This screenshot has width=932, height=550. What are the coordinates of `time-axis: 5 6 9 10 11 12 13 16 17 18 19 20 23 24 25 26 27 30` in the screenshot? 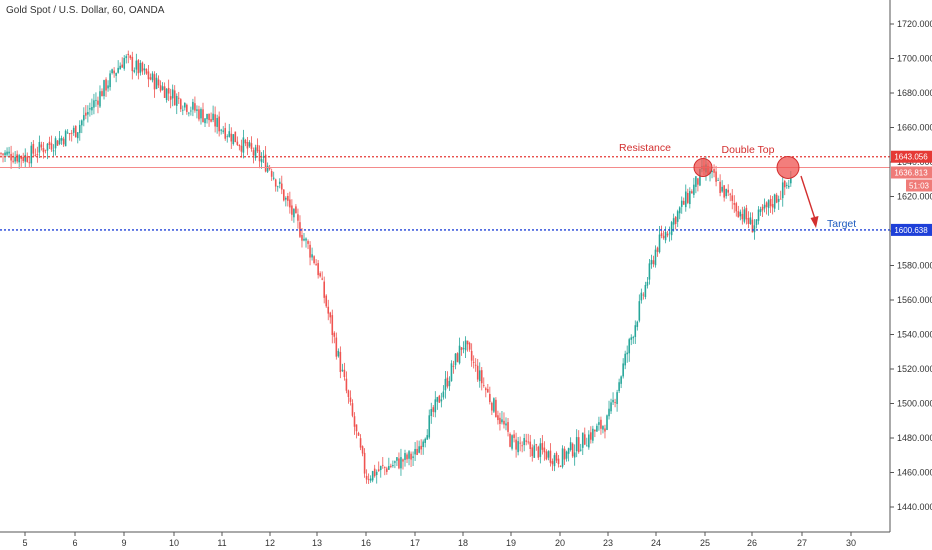 It's located at (439, 540).